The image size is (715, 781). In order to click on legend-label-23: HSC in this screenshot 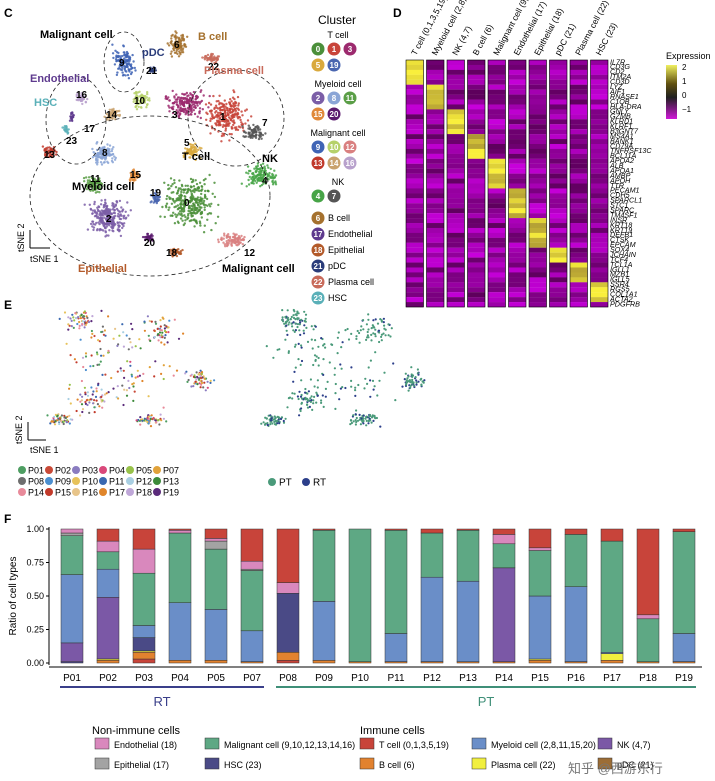, I will do `click(338, 298)`.